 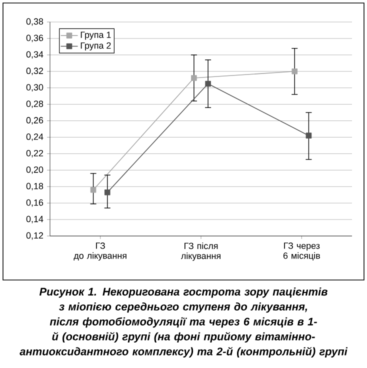 I want to click on y-tick-label: 0,26, so click(x=35, y=120).